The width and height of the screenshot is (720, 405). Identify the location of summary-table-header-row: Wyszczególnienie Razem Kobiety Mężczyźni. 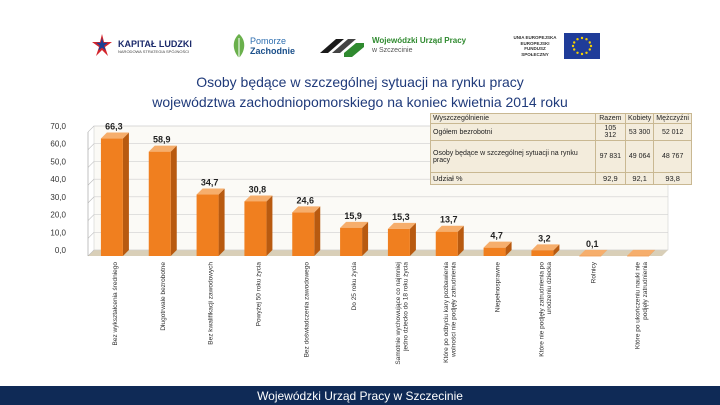
(561, 118).